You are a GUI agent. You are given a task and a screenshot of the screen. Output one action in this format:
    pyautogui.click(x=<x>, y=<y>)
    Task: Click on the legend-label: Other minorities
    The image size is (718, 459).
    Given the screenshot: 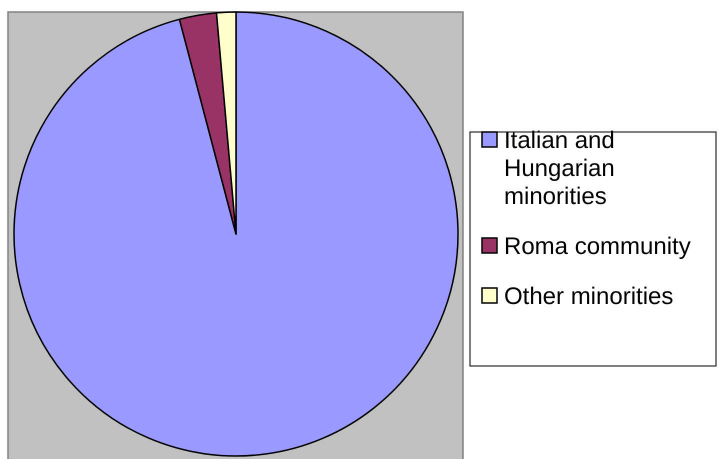 What is the action you would take?
    pyautogui.click(x=589, y=296)
    